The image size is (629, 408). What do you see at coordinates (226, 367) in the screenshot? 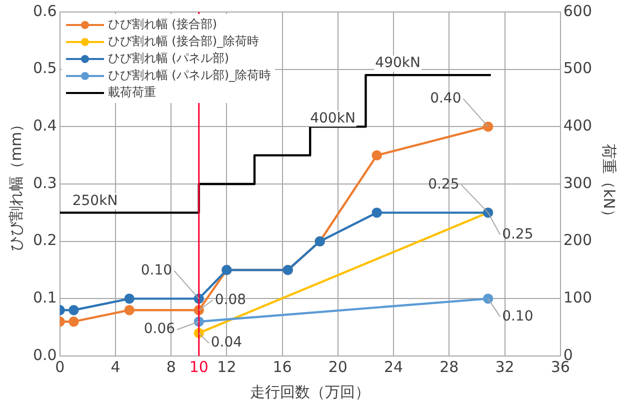
I see `x-tick-label: 12` at bounding box center [226, 367].